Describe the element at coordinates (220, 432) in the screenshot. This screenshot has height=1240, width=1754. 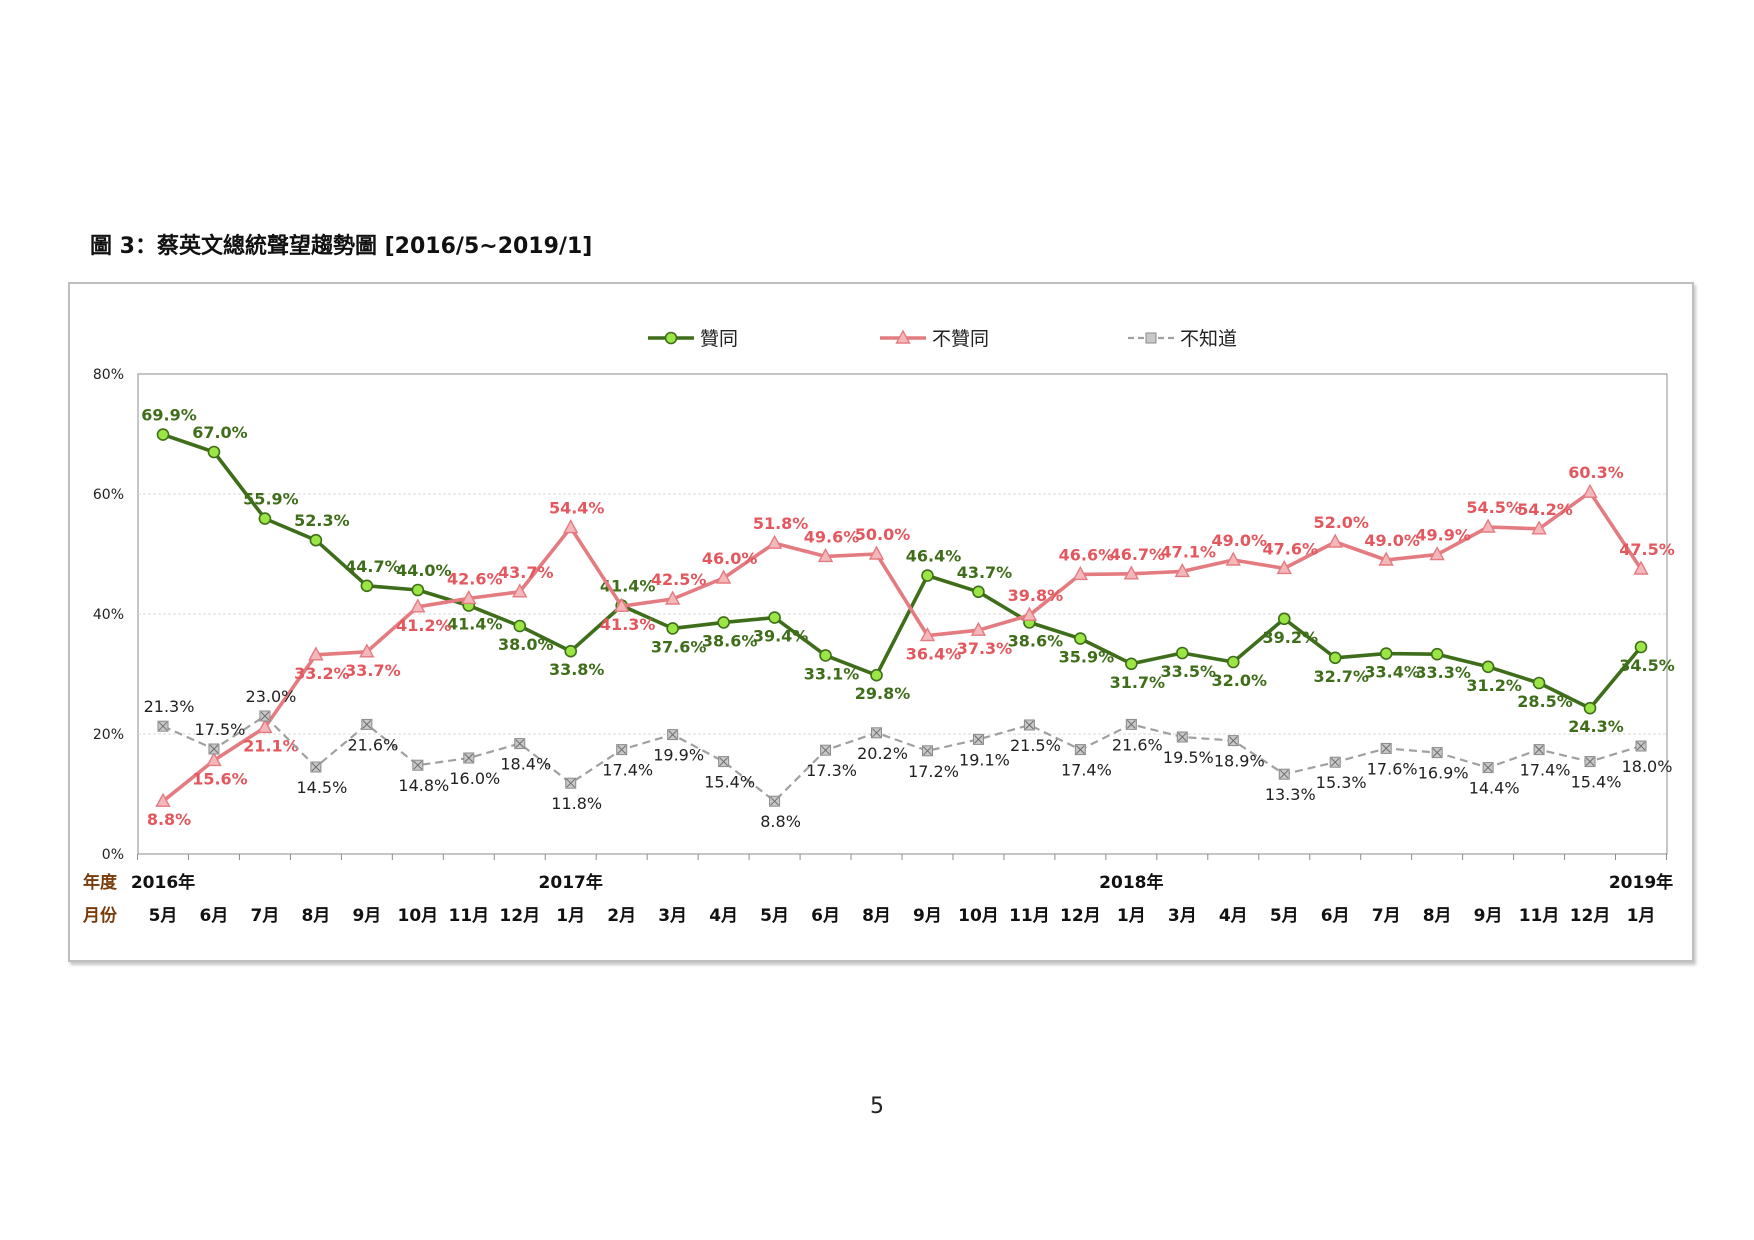
I see `approve-data-label: 67.0%` at that location.